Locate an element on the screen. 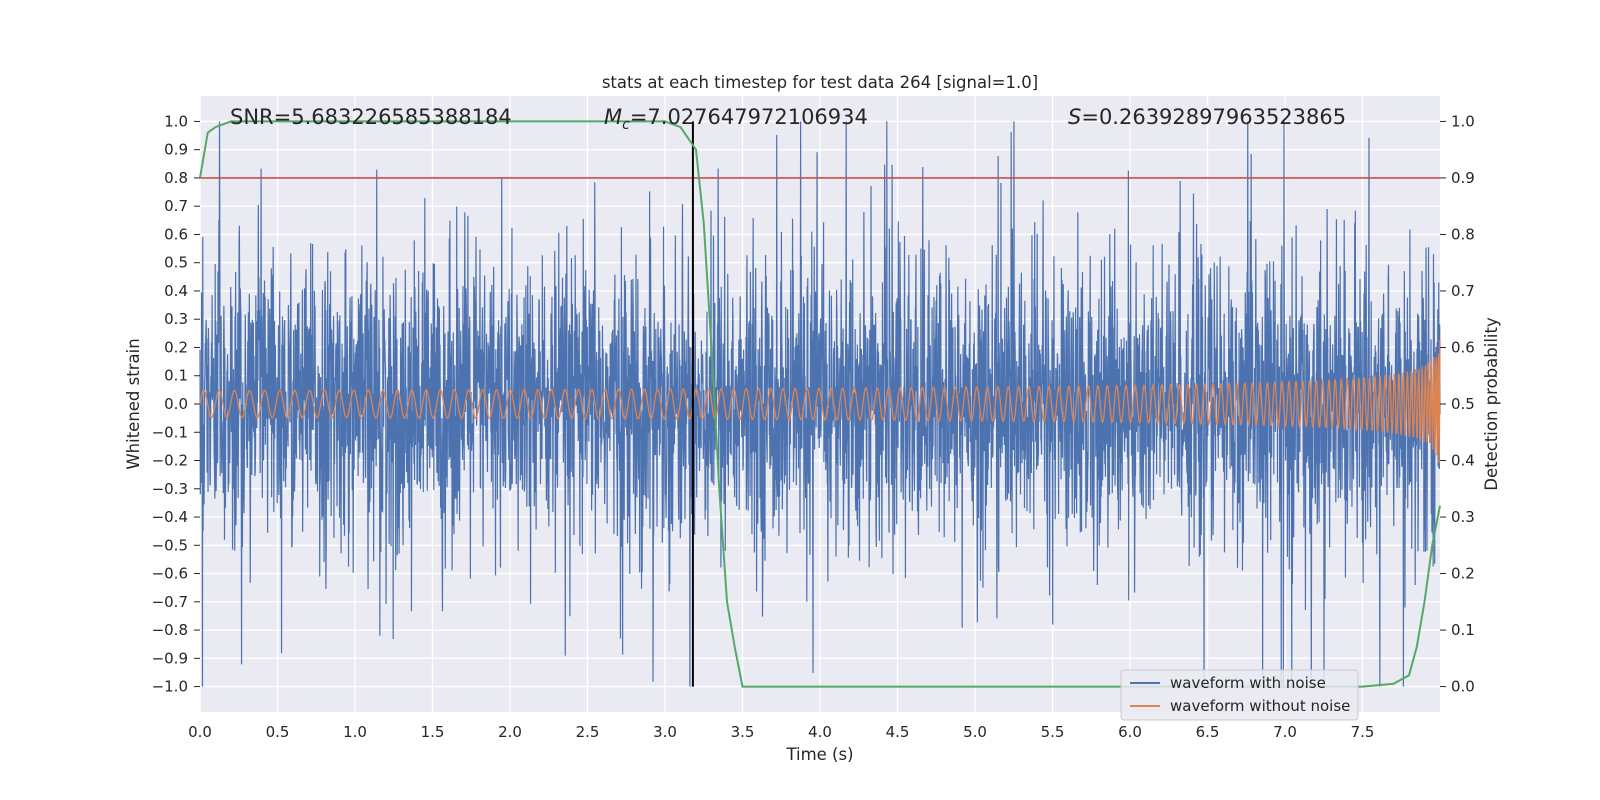 Image resolution: width=1600 pixels, height=800 pixels. x-tick-label: 0.0 is located at coordinates (200, 732).